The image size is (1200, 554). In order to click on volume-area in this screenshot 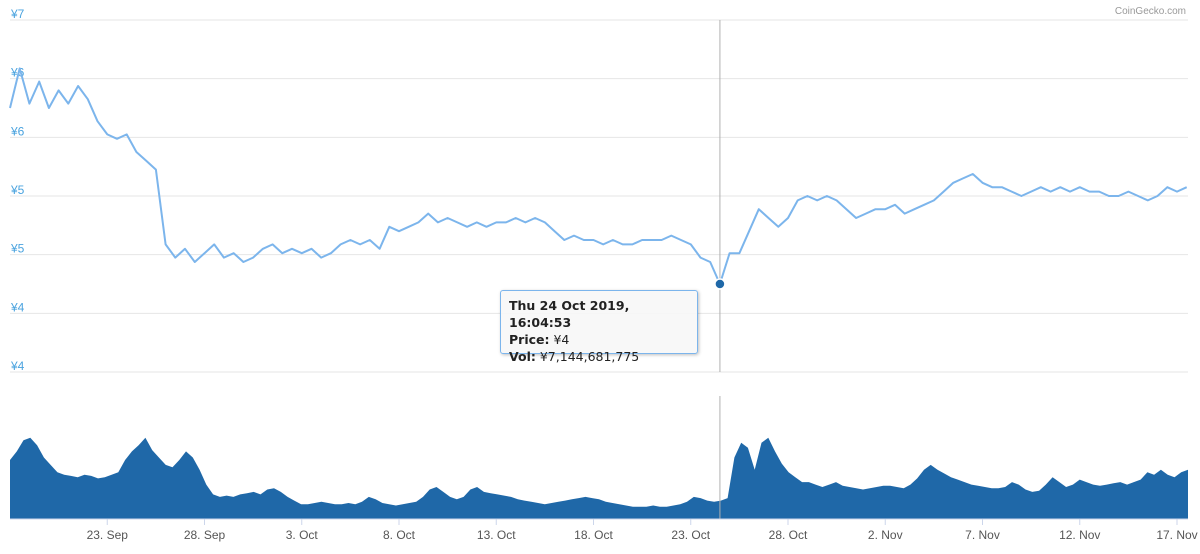, I will do `click(599, 478)`.